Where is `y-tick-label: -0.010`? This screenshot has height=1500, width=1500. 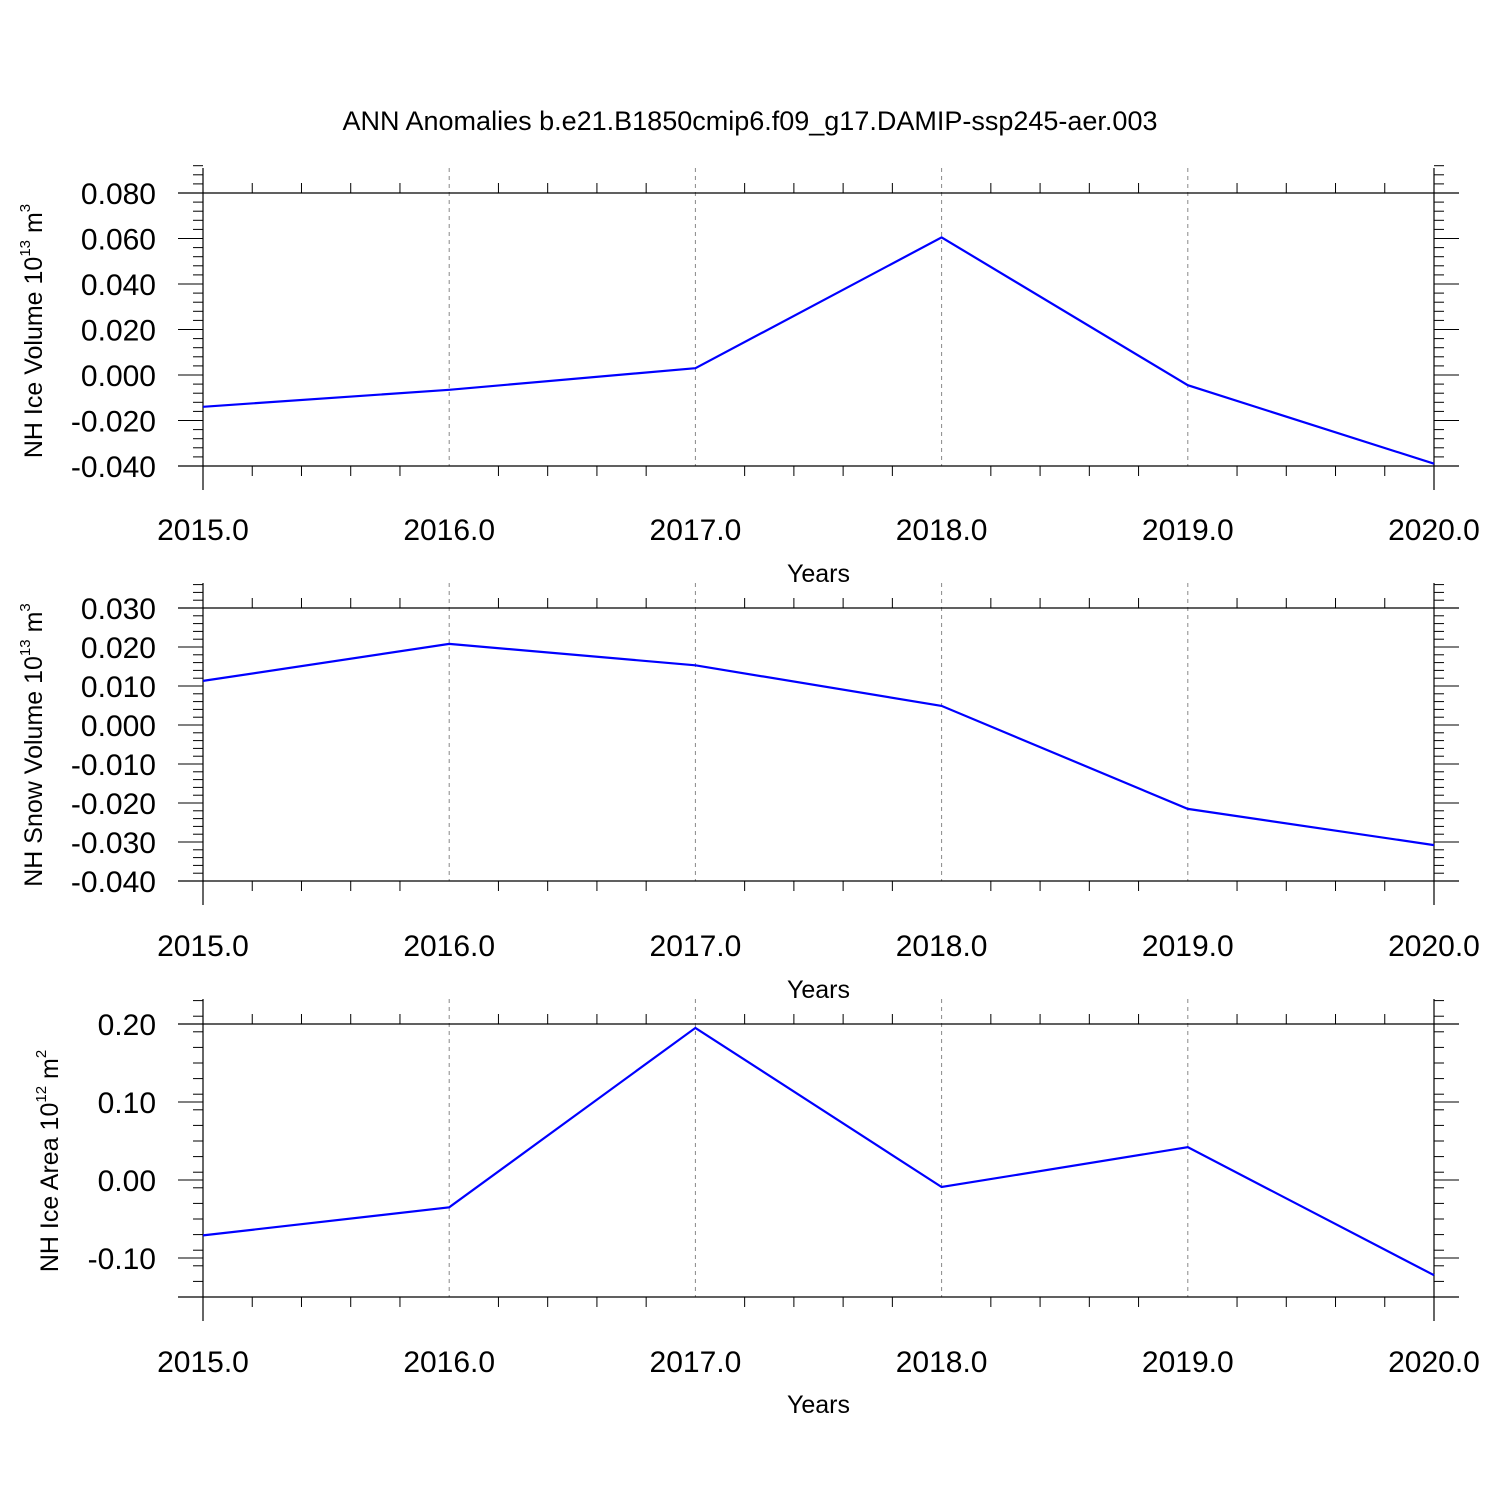 y-tick-label: -0.010 is located at coordinates (113, 765).